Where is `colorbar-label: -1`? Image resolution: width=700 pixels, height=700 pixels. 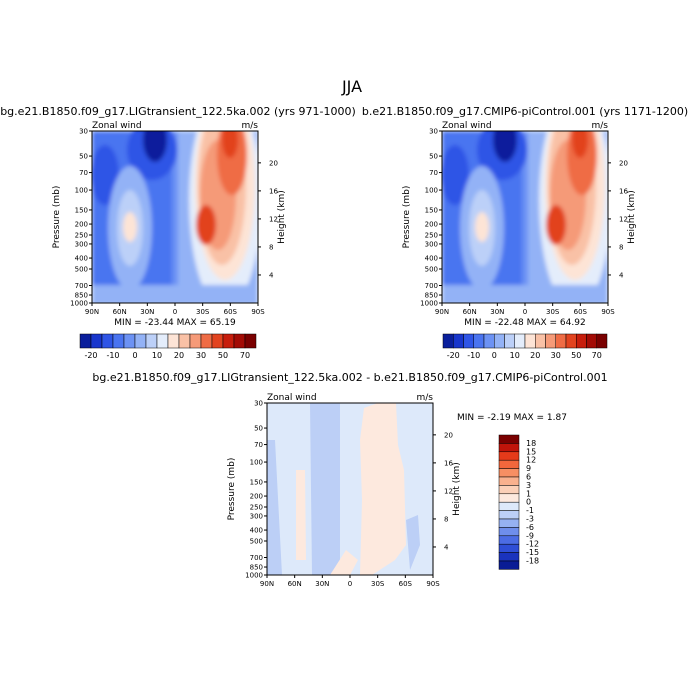 colorbar-label: -1 is located at coordinates (530, 510).